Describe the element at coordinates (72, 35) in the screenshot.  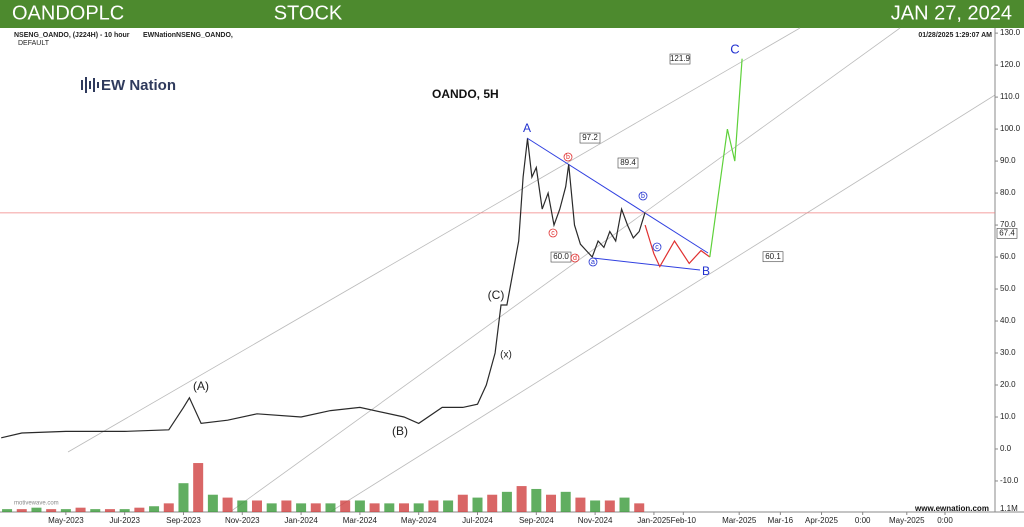
I see `instrument: NSENG_OANDO, (J224H) - 10 hour` at that location.